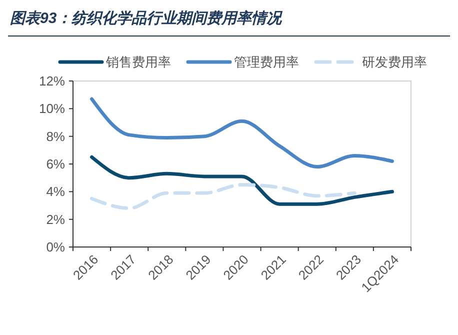 This screenshot has height=335, width=458. What do you see at coordinates (56, 247) in the screenshot?
I see `y-tick-label: 0%` at bounding box center [56, 247].